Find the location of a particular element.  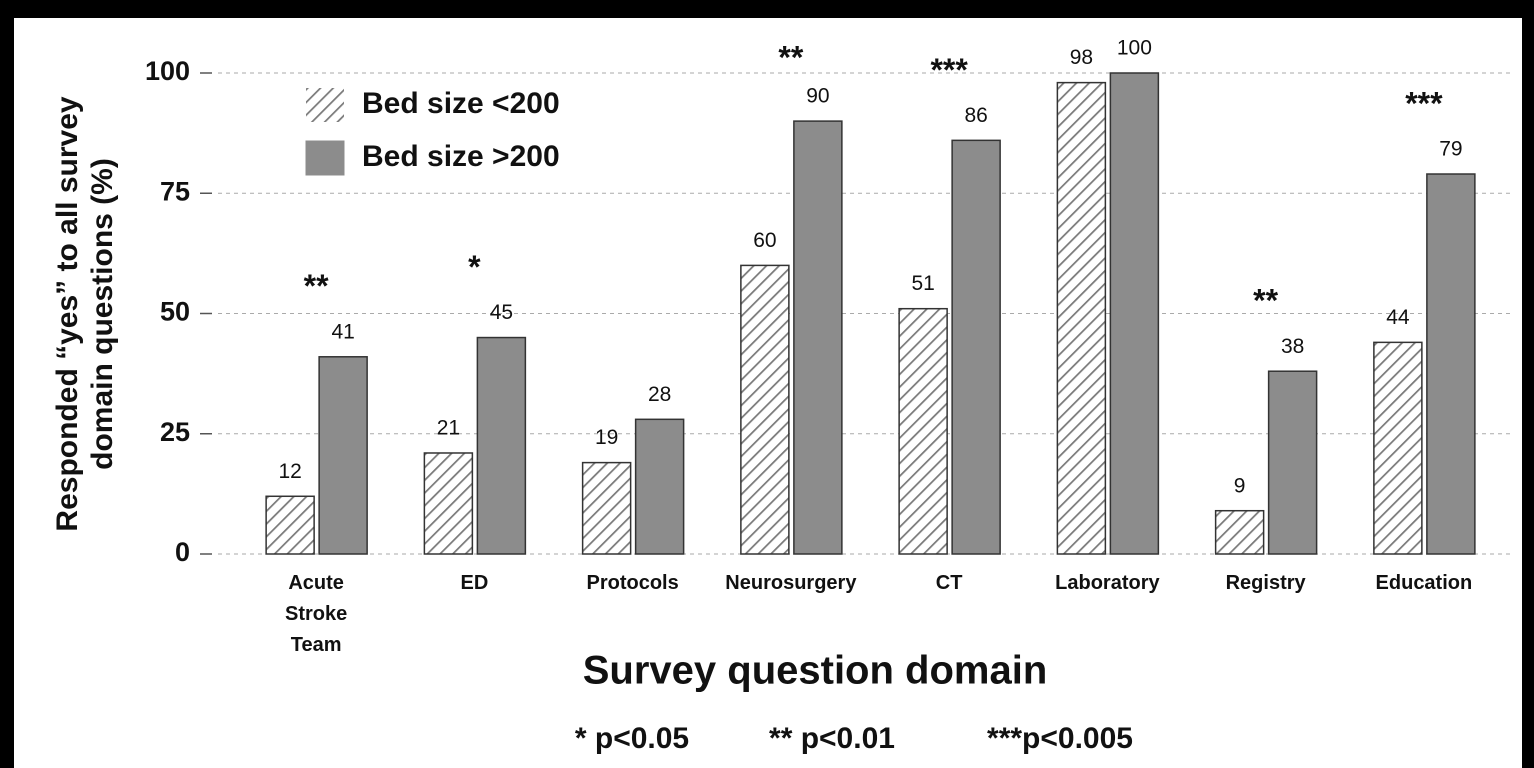

data-label: 38 is located at coordinates (1292, 346).